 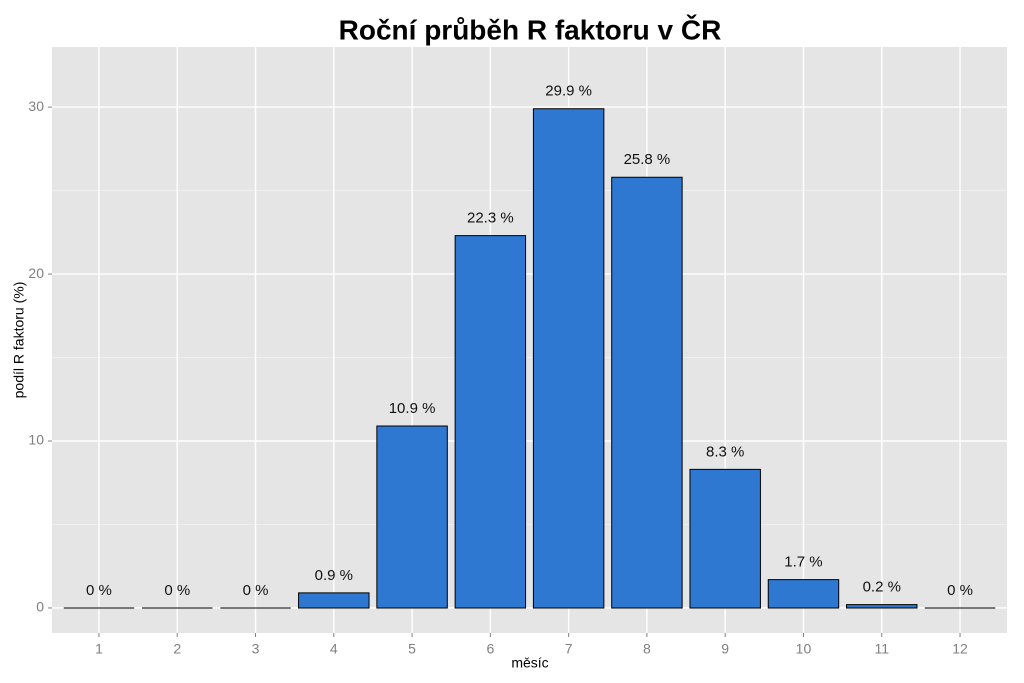 What do you see at coordinates (36, 106) in the screenshot?
I see `y-tick-label: 30` at bounding box center [36, 106].